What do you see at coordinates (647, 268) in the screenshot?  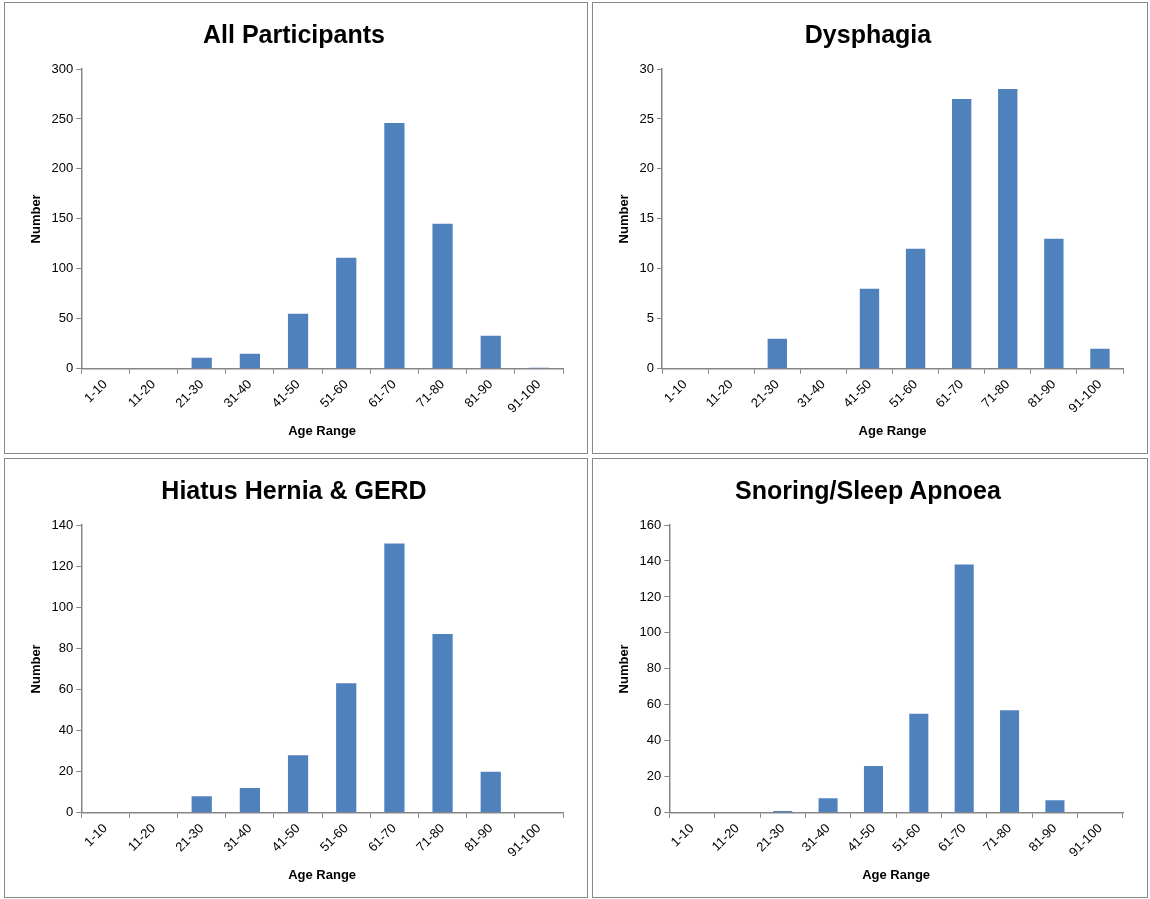 I see `y-tick-label: 10` at bounding box center [647, 268].